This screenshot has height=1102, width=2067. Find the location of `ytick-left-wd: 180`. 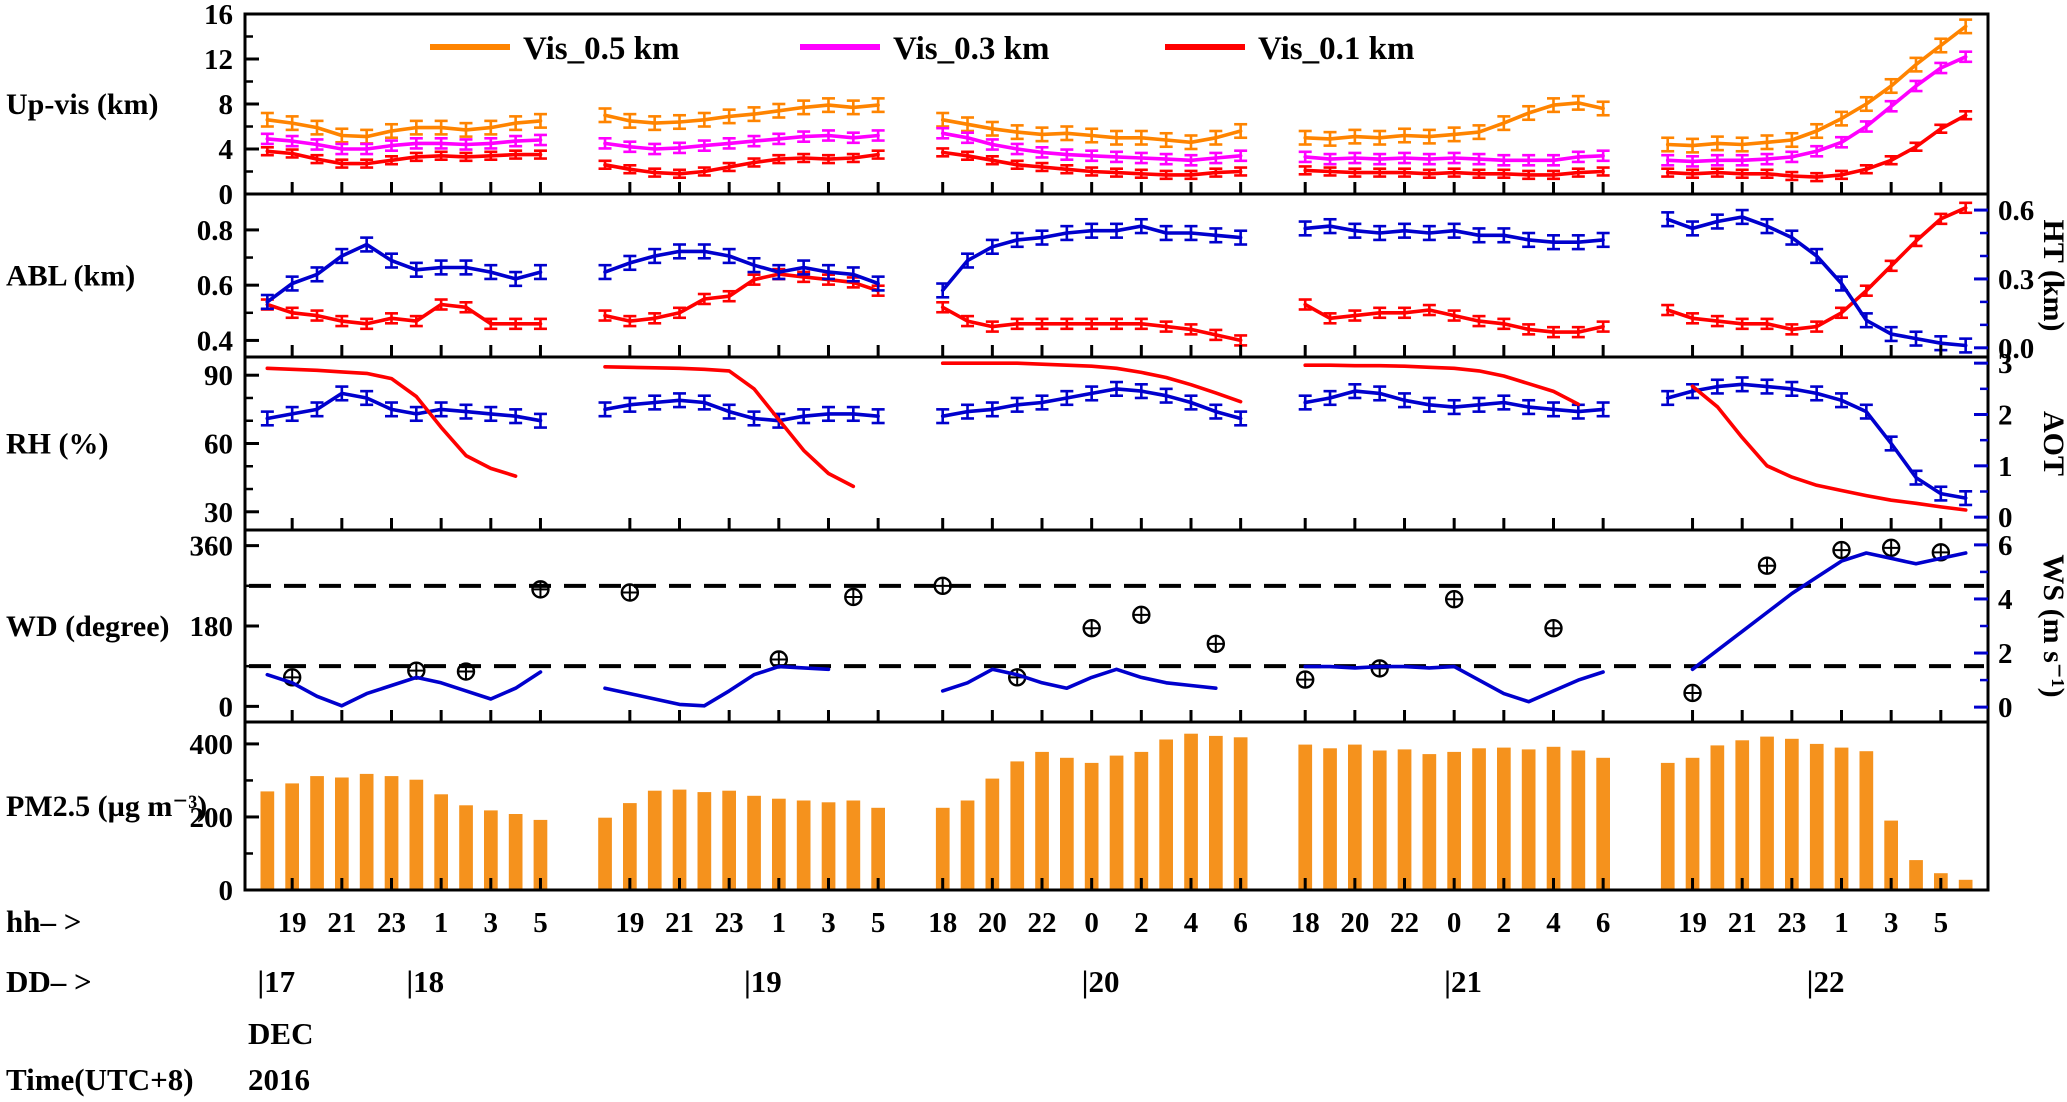

ytick-left-wd: 180 is located at coordinates (212, 627).